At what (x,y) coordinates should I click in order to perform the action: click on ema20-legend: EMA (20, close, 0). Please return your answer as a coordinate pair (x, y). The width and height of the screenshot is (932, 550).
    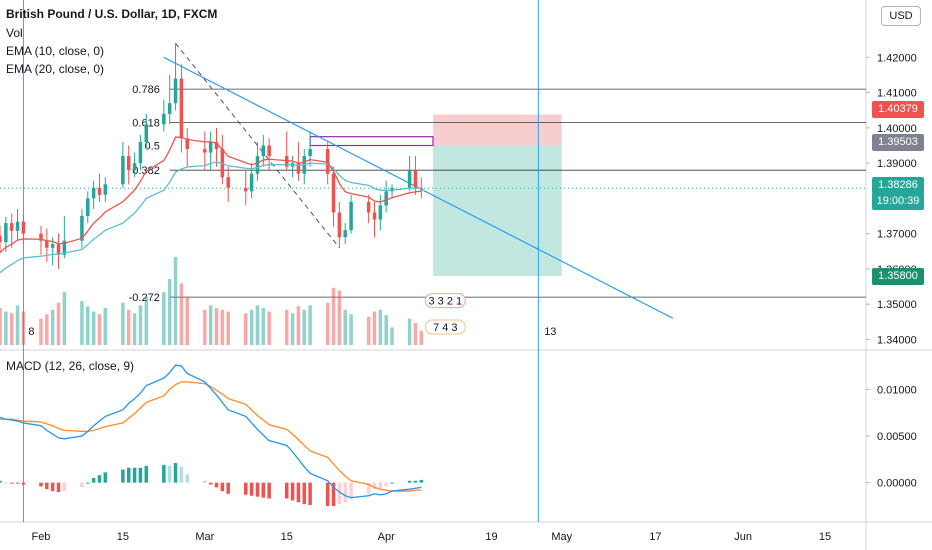
    Looking at the image, I should click on (55, 69).